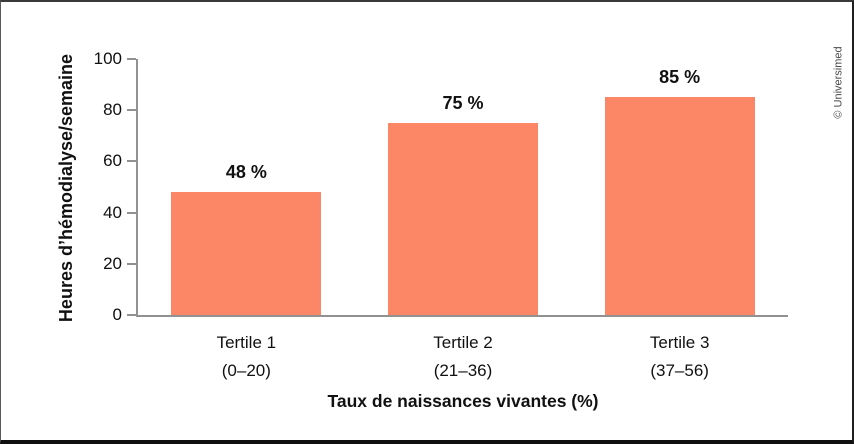 This screenshot has width=854, height=444. I want to click on x-category-range: (0–20), so click(246, 370).